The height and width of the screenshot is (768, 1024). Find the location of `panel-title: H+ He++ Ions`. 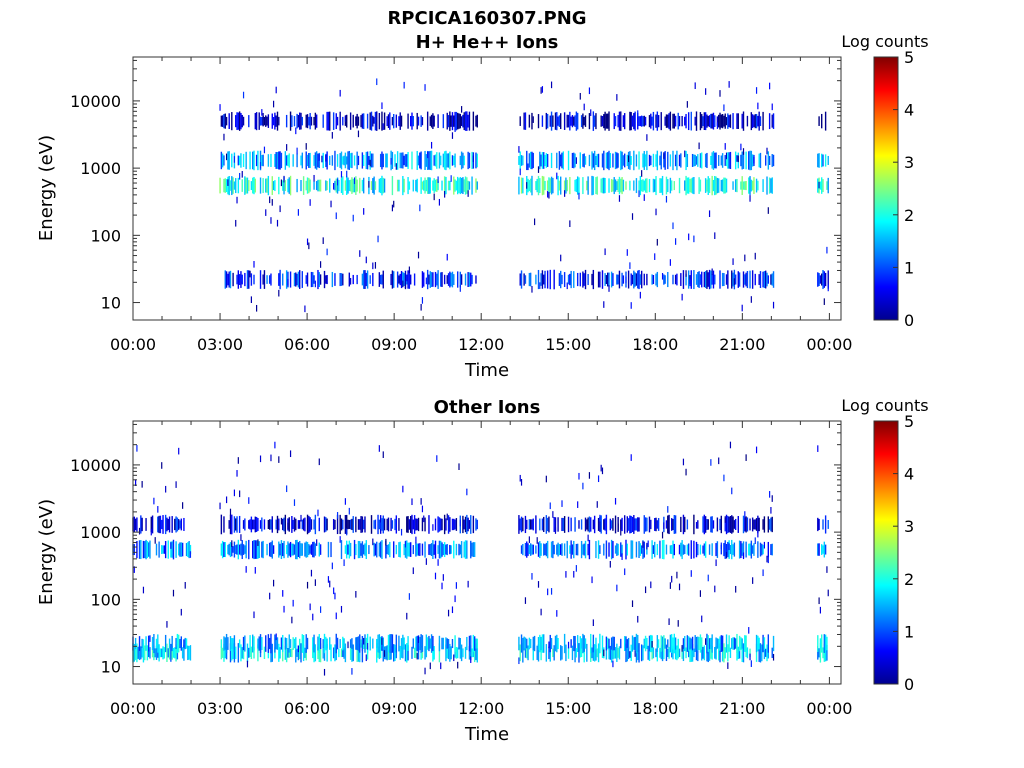

panel-title: H+ He++ Ions is located at coordinates (487, 42).